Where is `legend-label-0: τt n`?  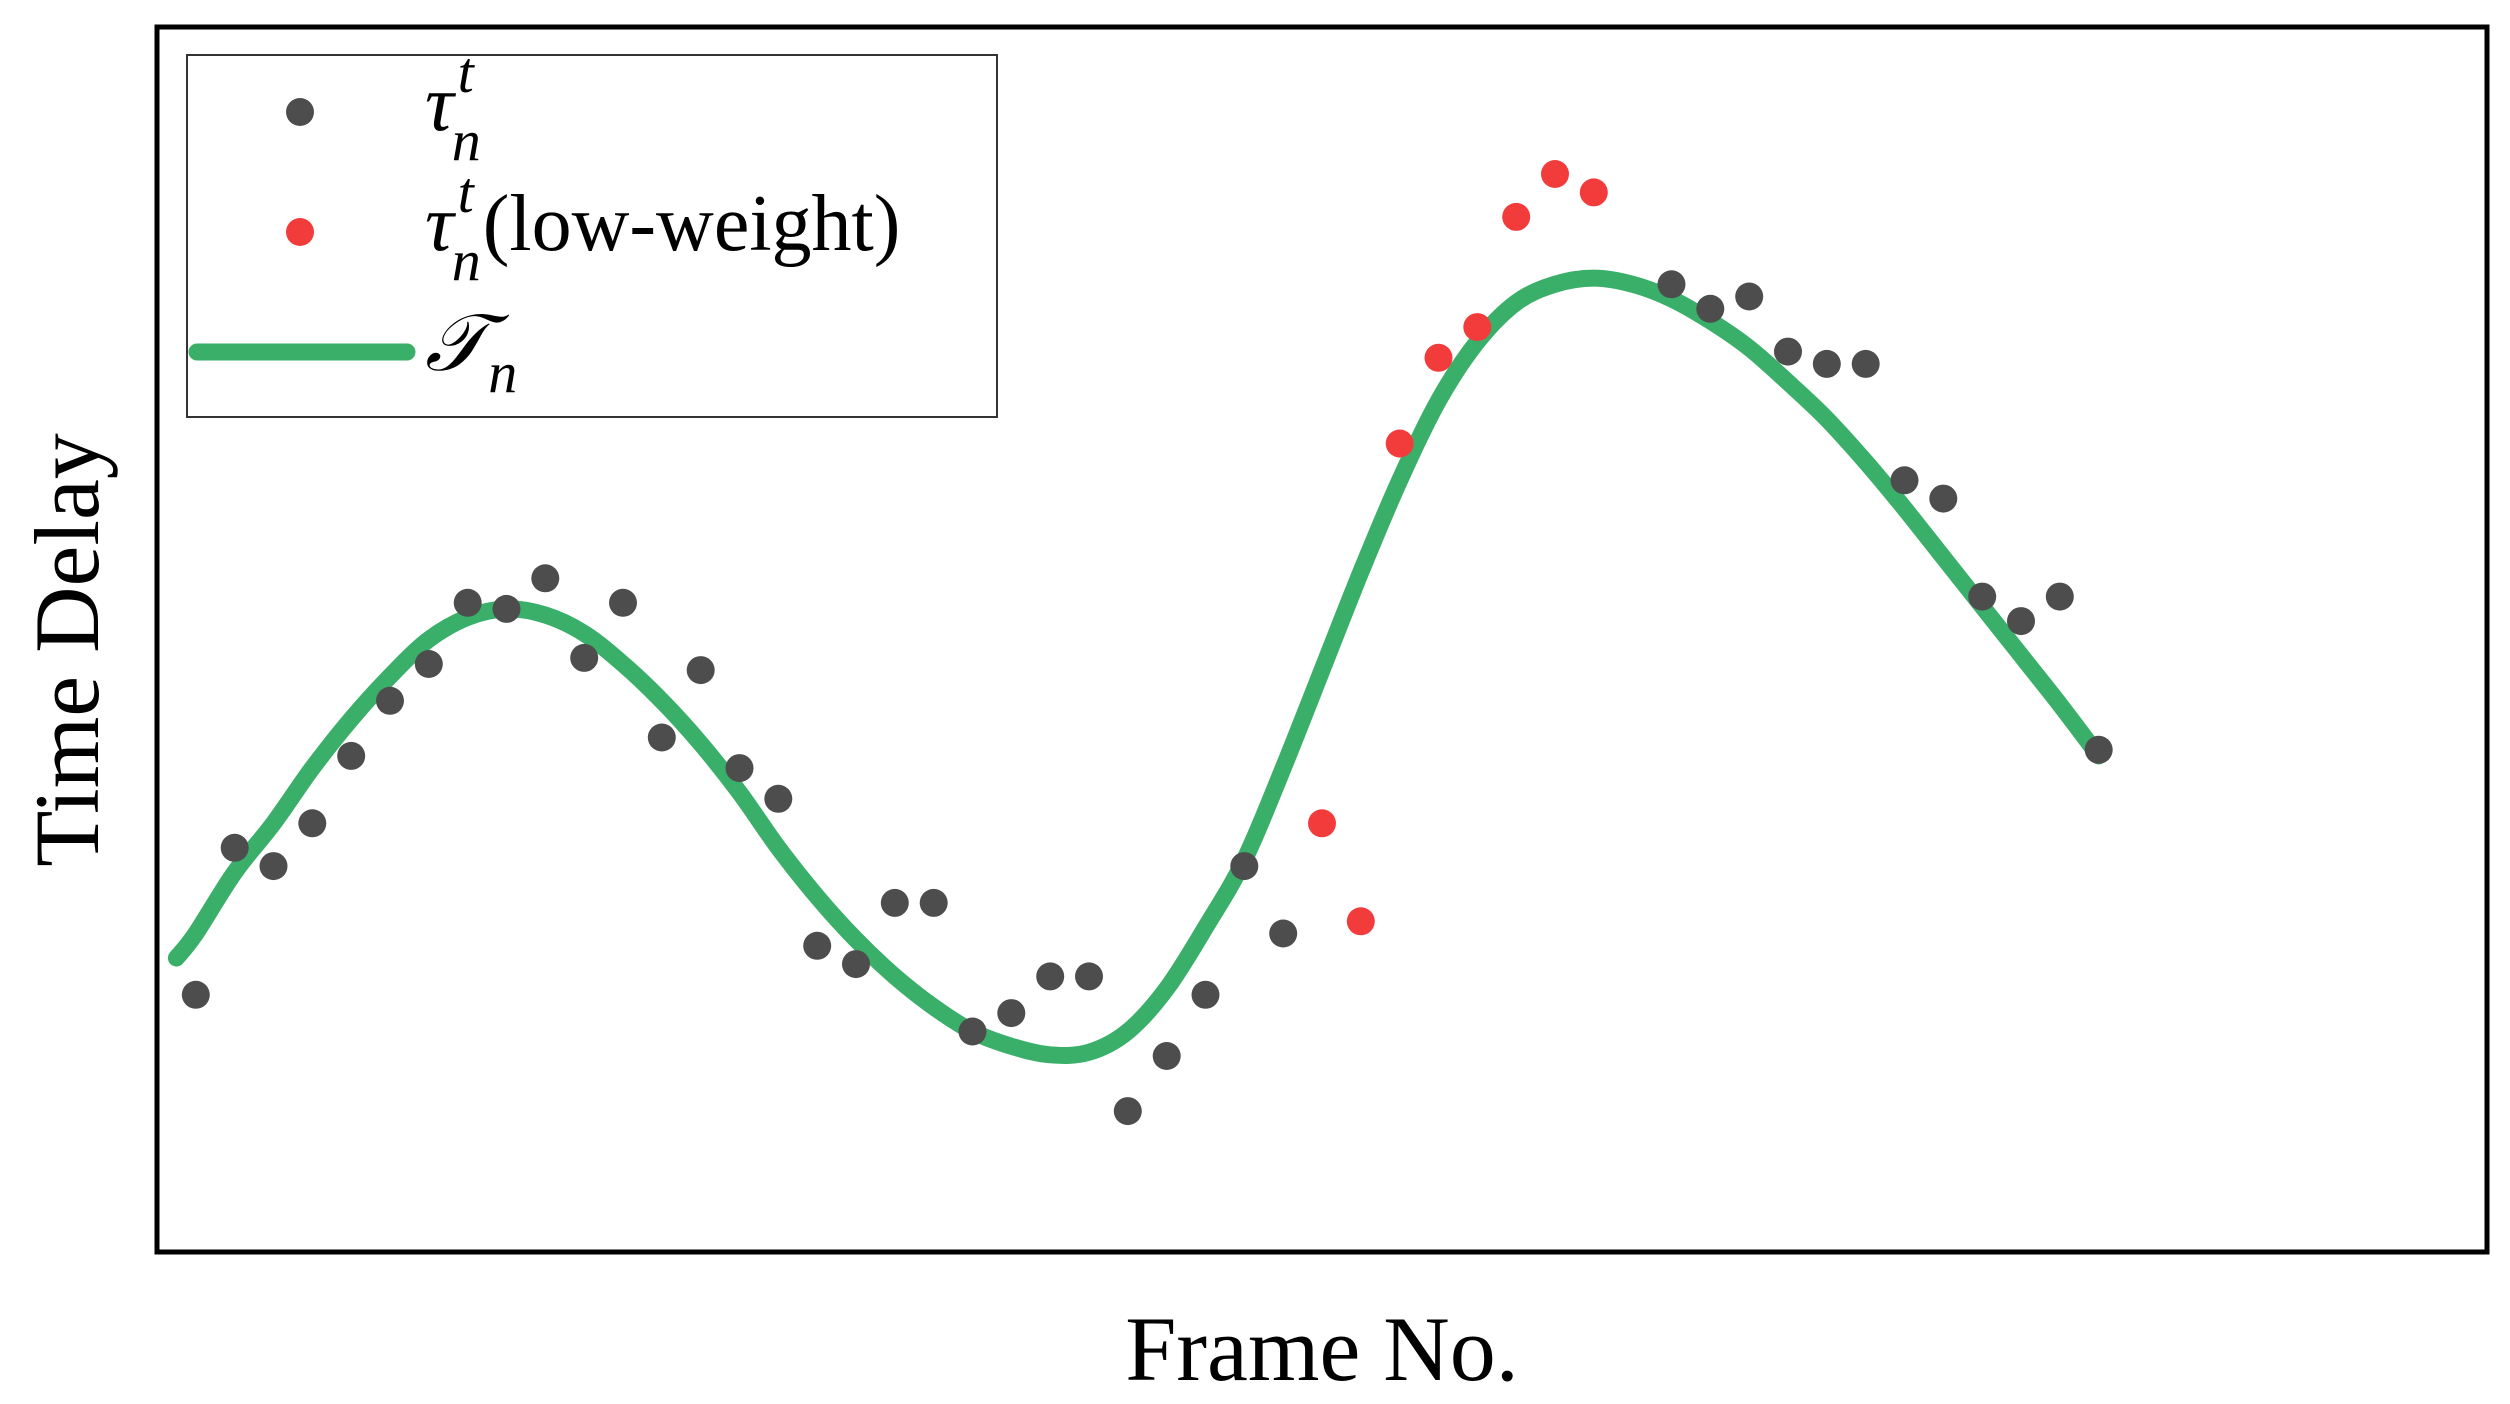 legend-label-0: τt n is located at coordinates (453, 106).